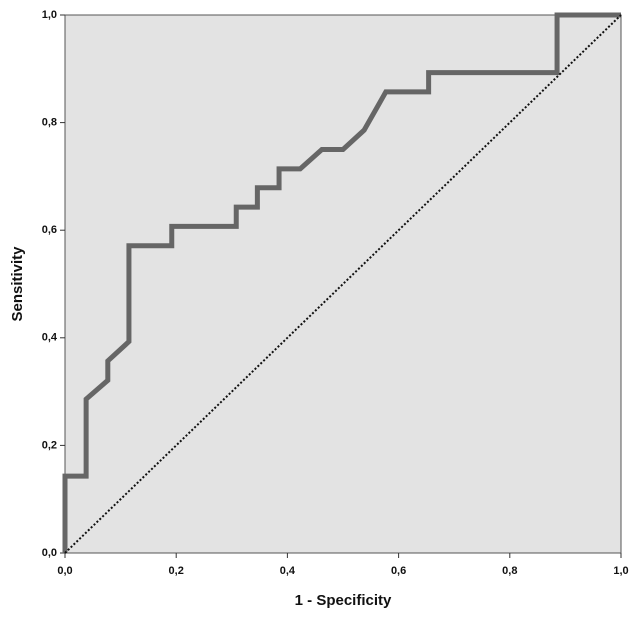 The image size is (640, 617). What do you see at coordinates (398, 571) in the screenshot?
I see `x-tick-label: 0,6` at bounding box center [398, 571].